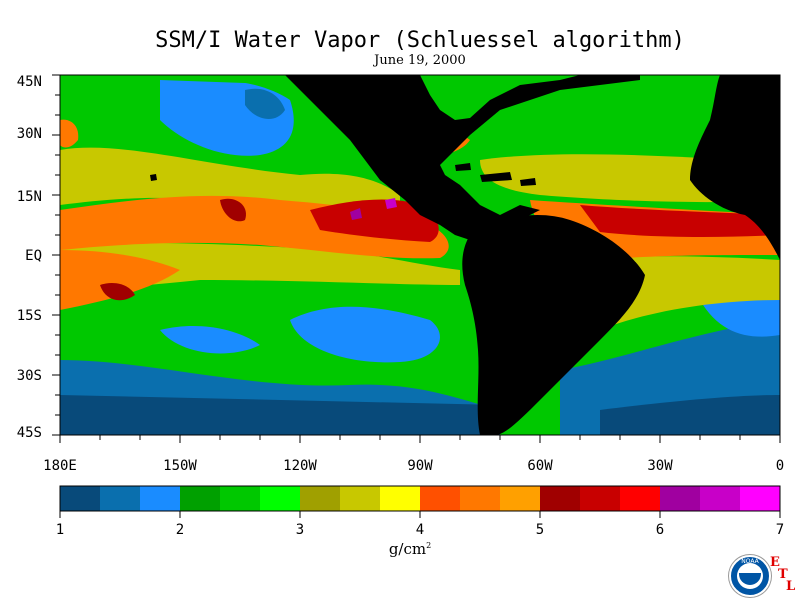 This screenshot has height=600, width=800. Describe the element at coordinates (60, 530) in the screenshot. I see `colorbar-label-1: 1` at that location.